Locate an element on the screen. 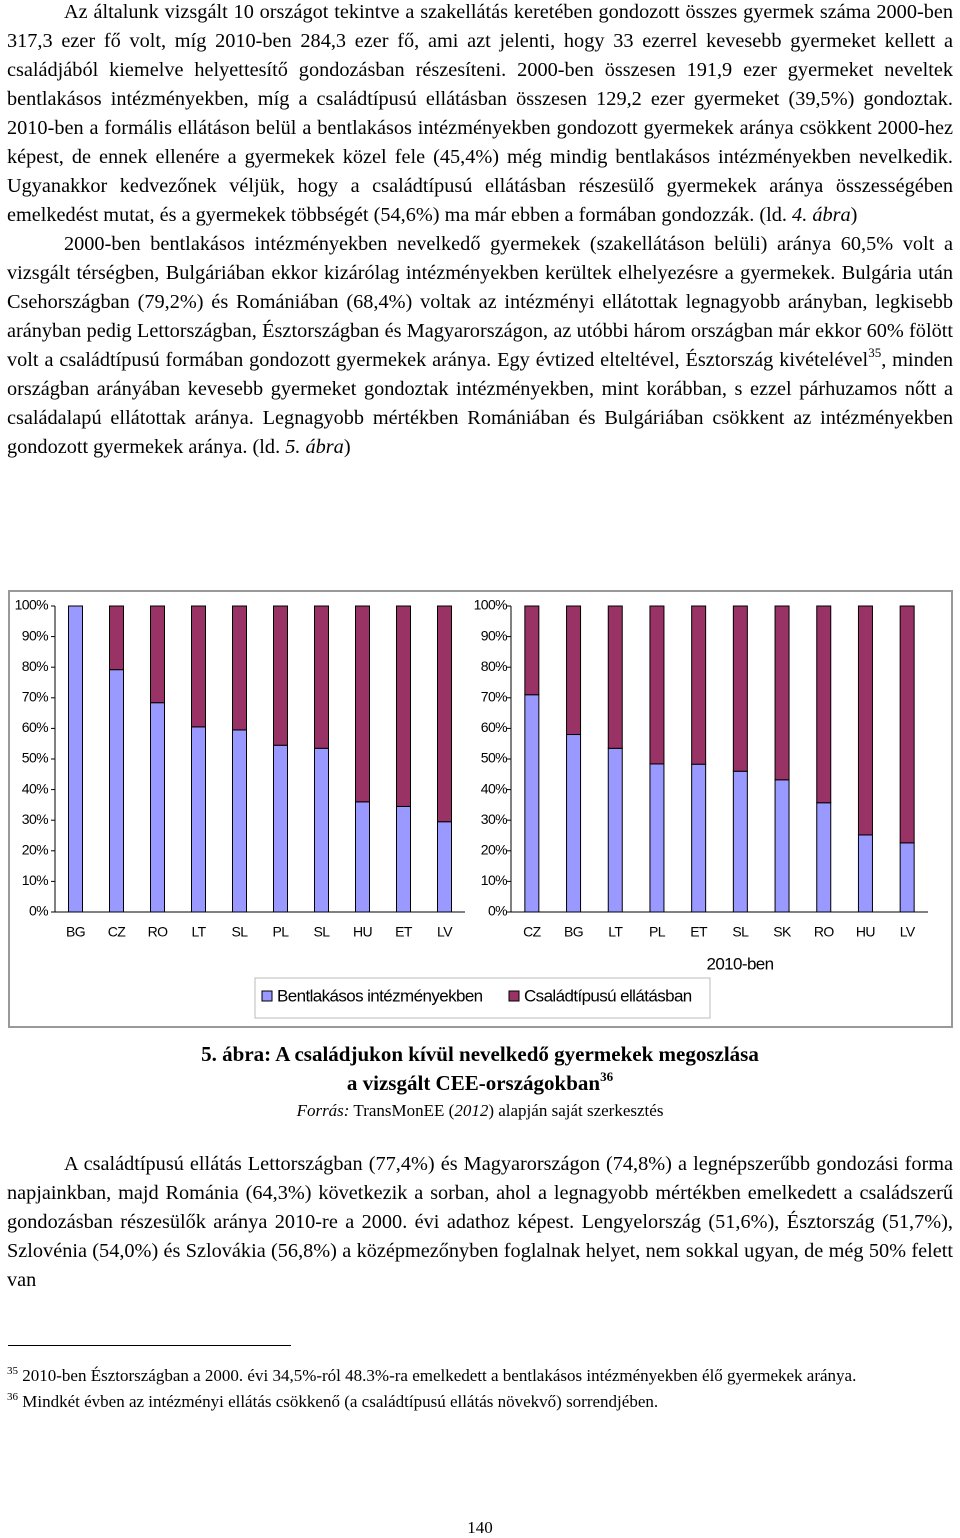  text-run: Forrás: is located at coordinates (323, 1110).